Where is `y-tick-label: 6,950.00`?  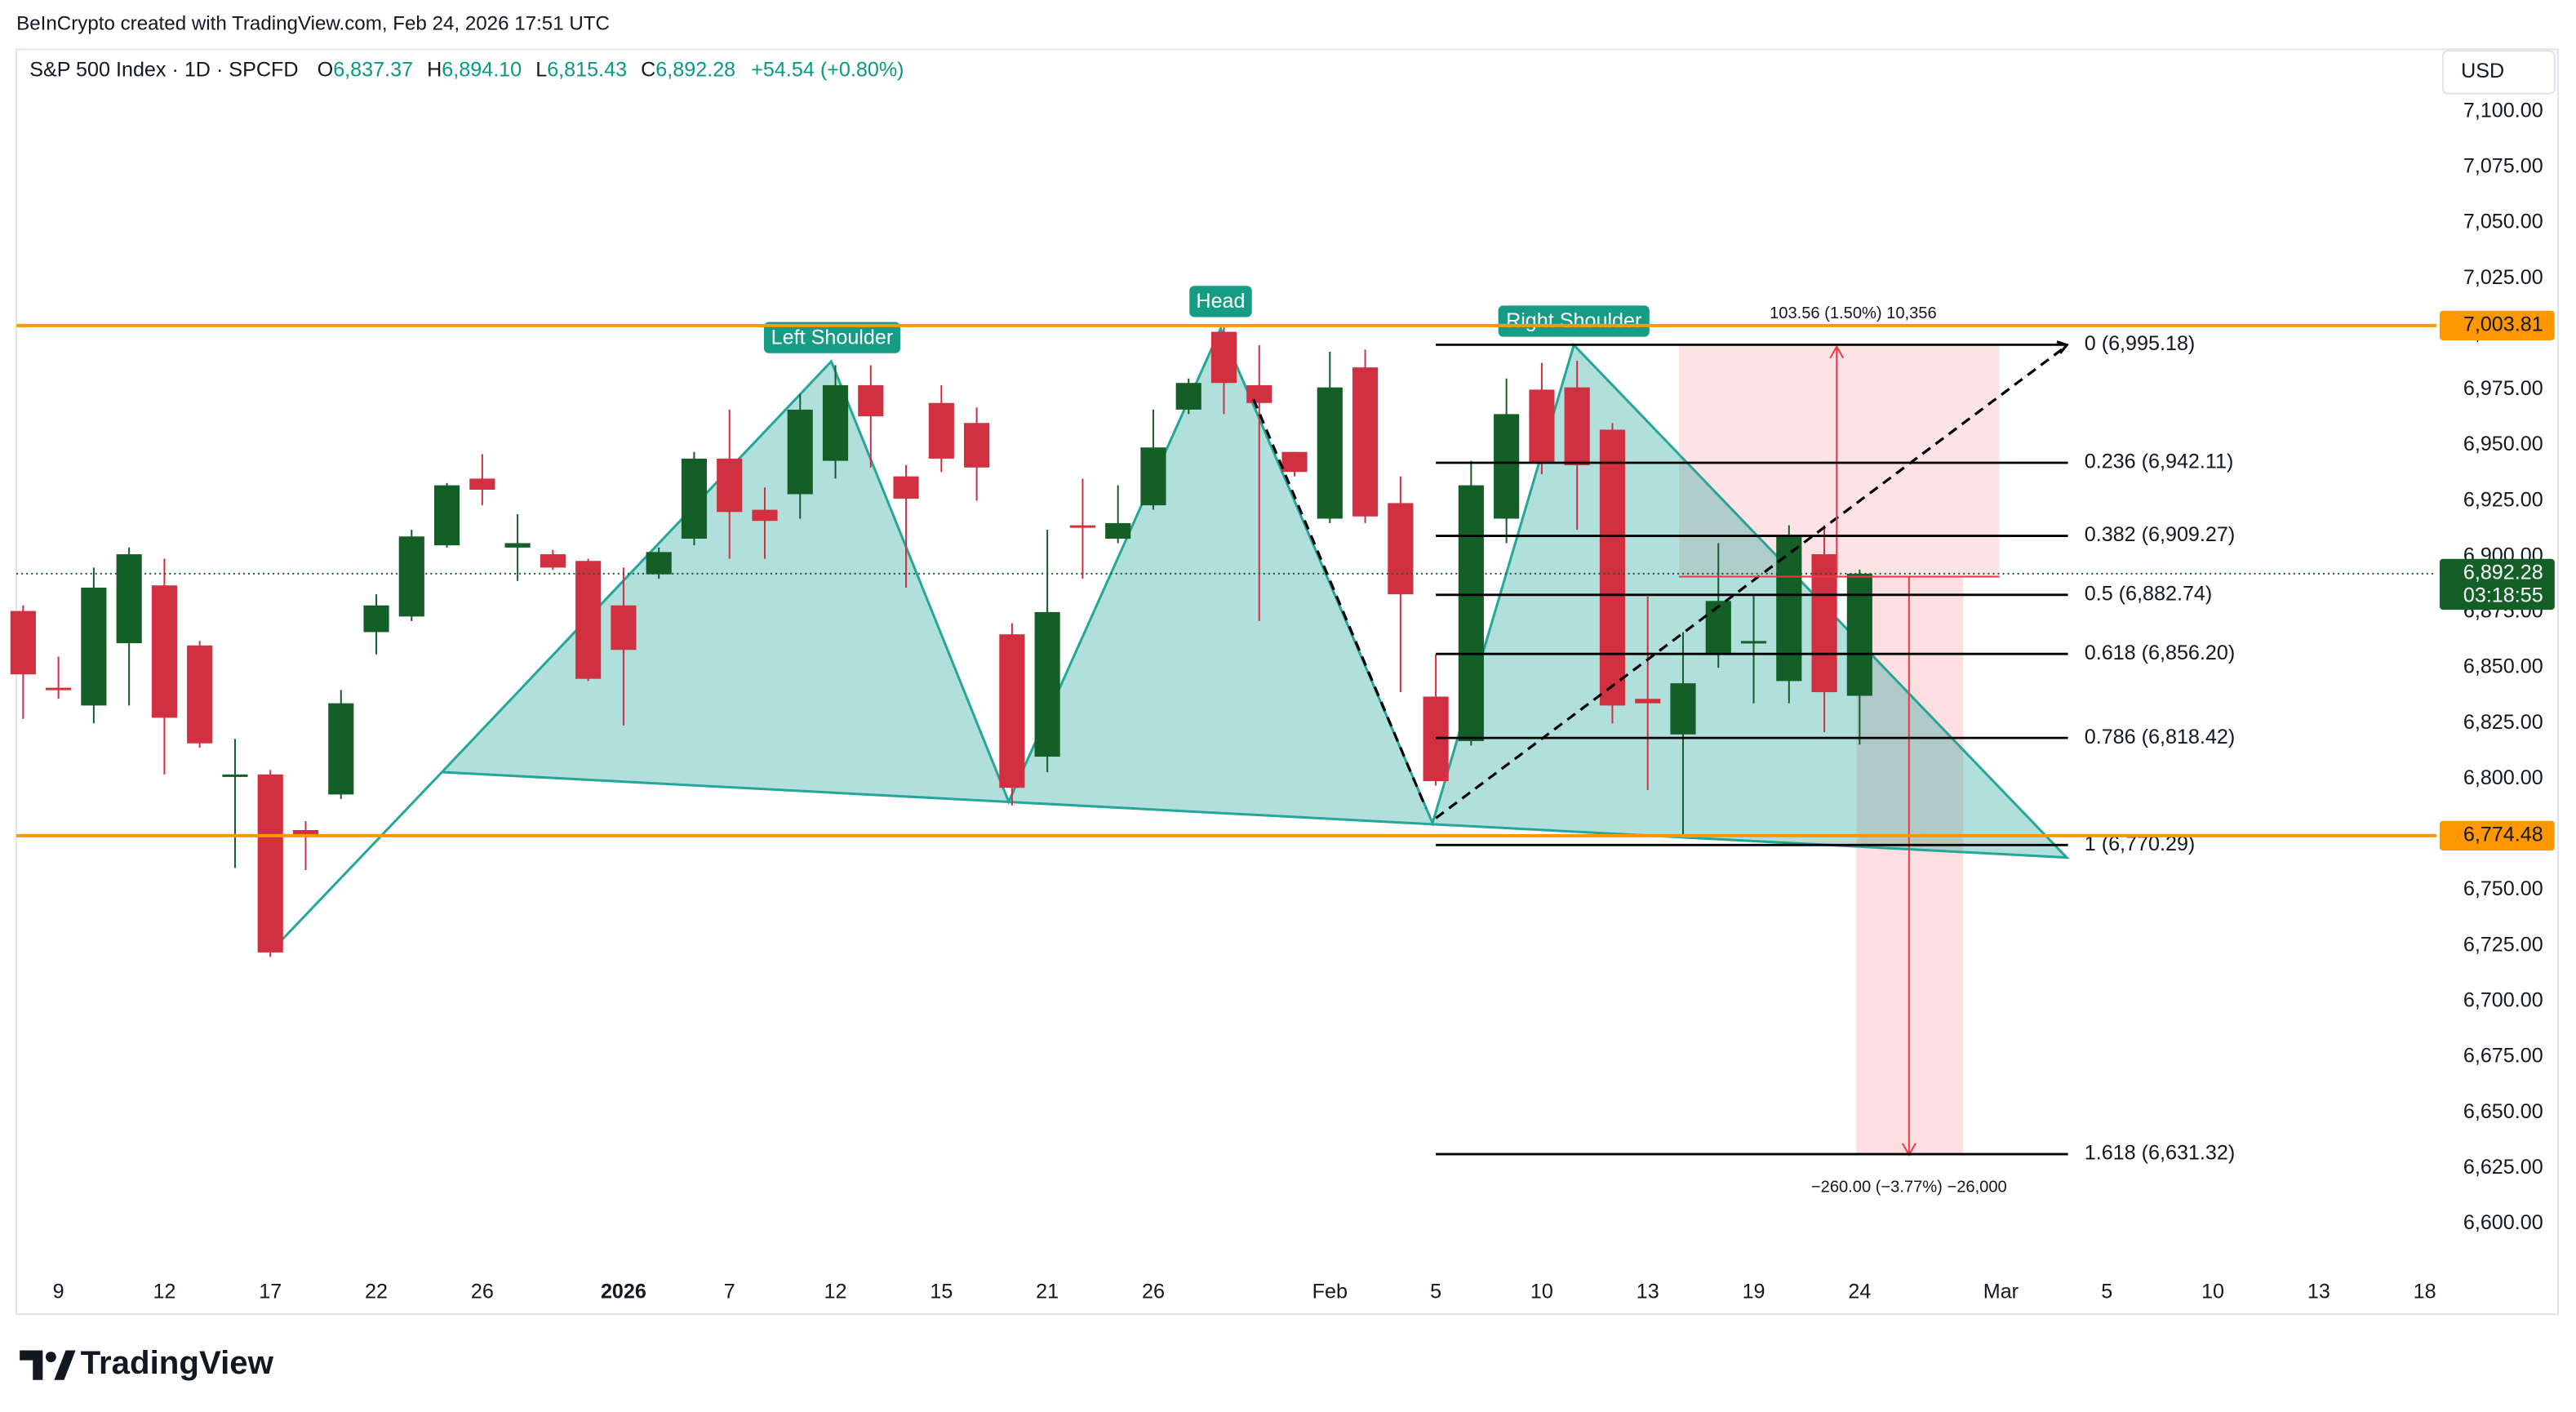
y-tick-label: 6,950.00 is located at coordinates (2503, 444).